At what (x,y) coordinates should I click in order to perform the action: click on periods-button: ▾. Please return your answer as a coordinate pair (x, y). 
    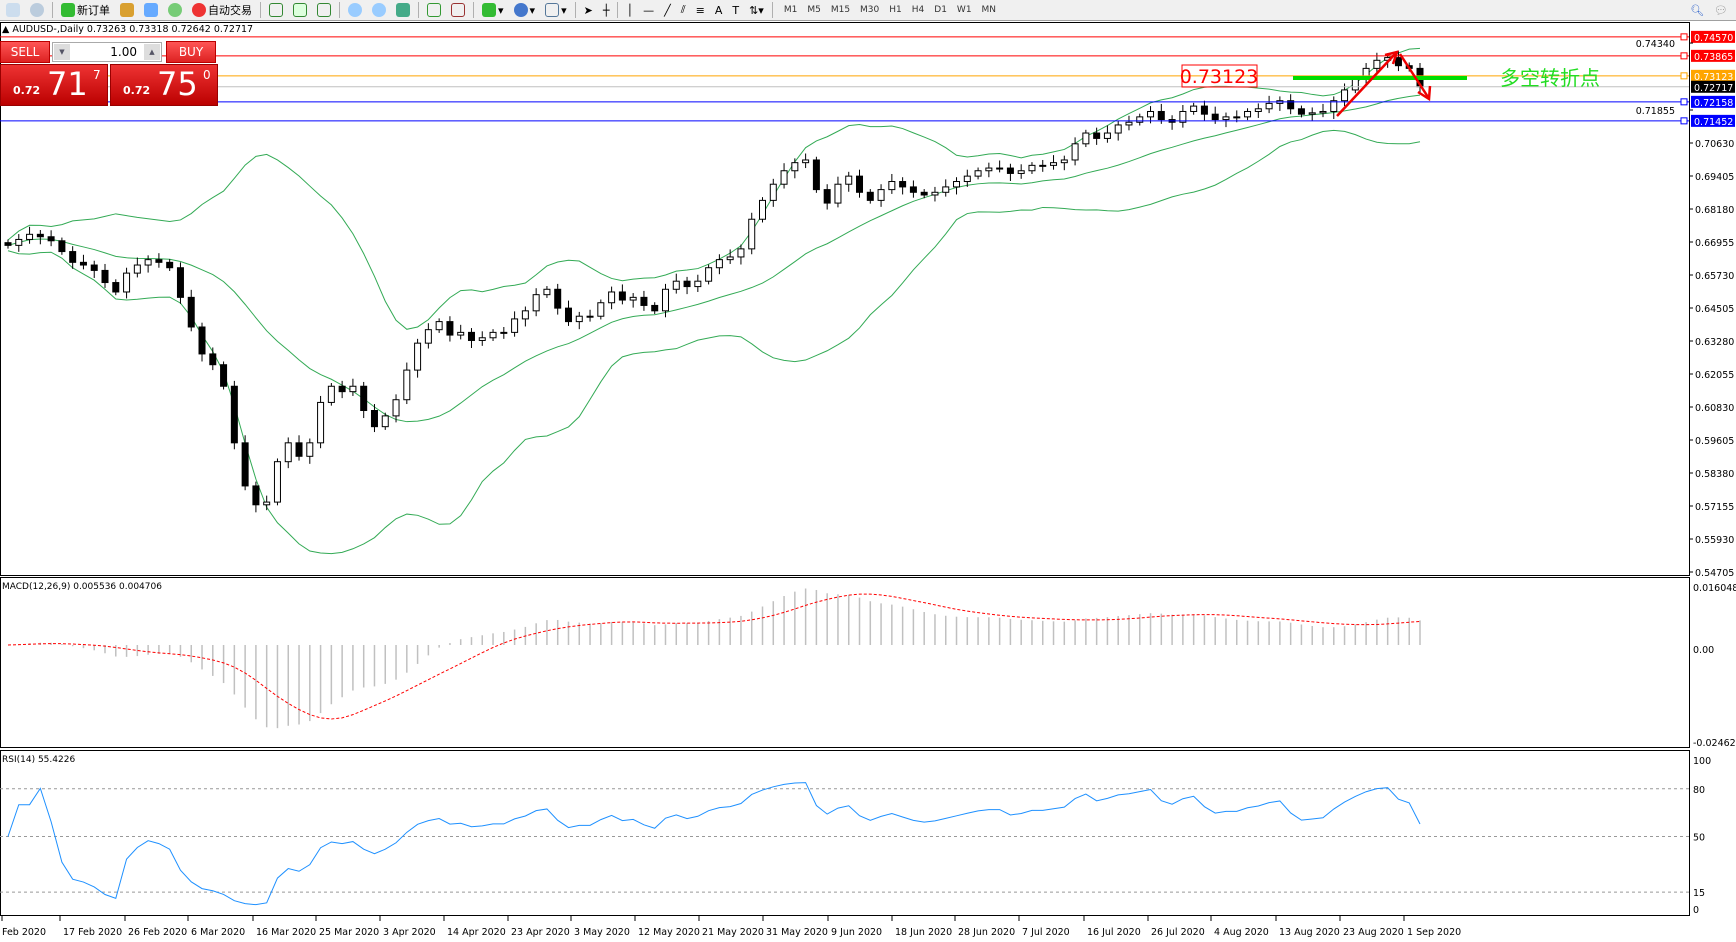
    Looking at the image, I should click on (525, 10).